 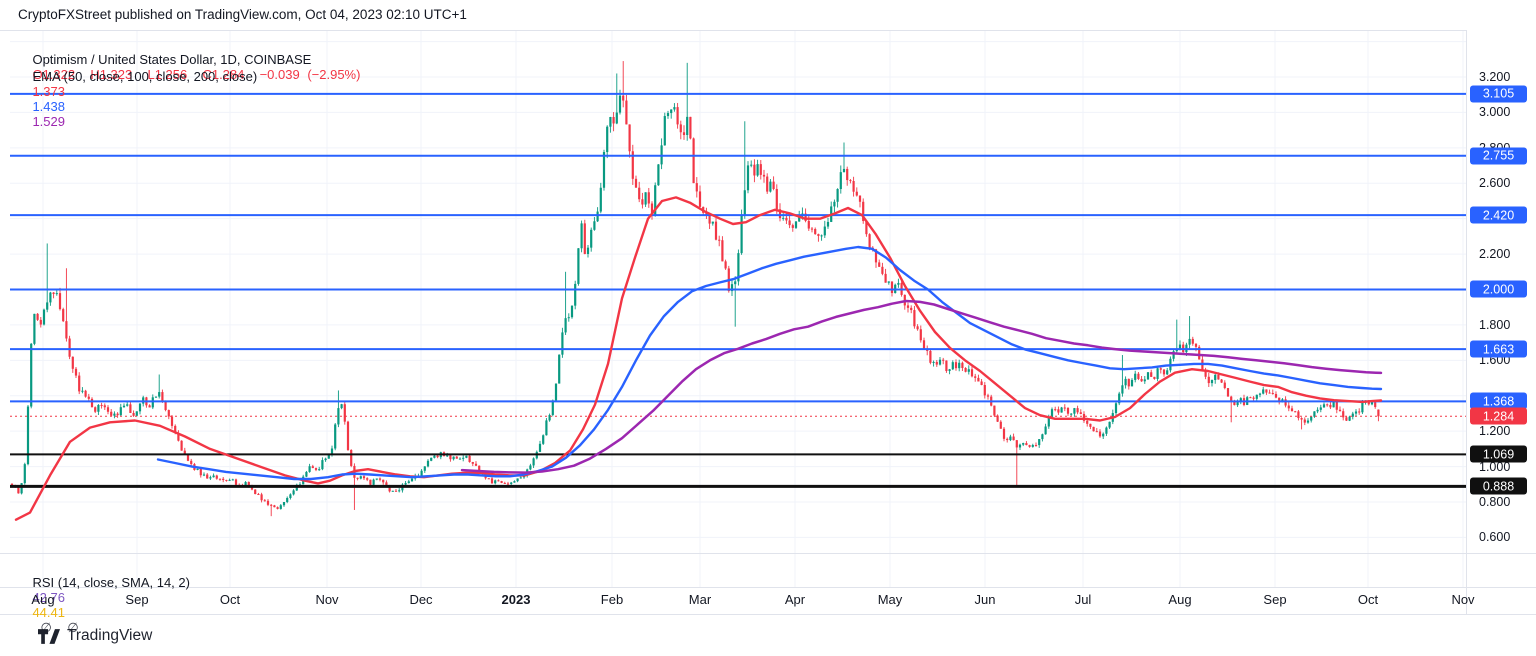 What do you see at coordinates (1495, 254) in the screenshot?
I see `price-tick-label: 2.200` at bounding box center [1495, 254].